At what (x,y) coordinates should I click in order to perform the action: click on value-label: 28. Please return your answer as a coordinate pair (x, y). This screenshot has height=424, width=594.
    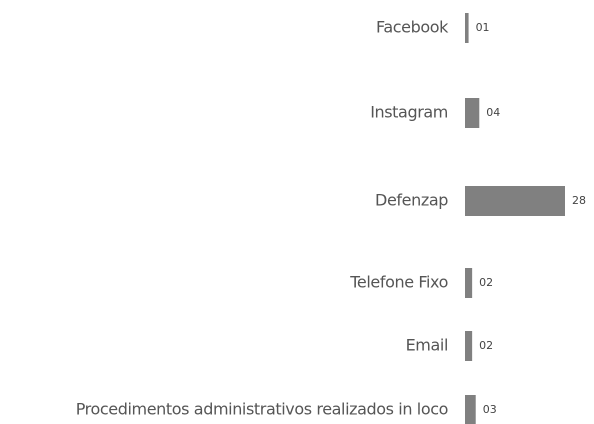
    Looking at the image, I should click on (579, 200).